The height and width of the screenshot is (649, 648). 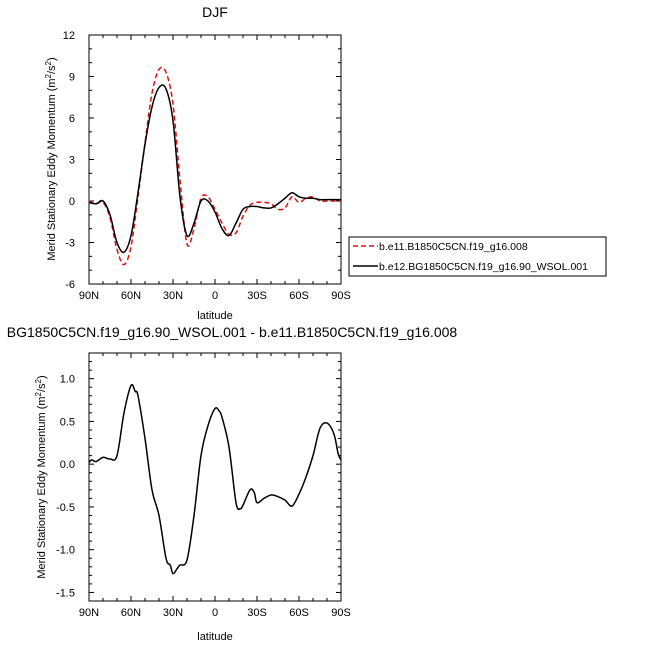 What do you see at coordinates (70, 285) in the screenshot?
I see `y-tick-label: -6` at bounding box center [70, 285].